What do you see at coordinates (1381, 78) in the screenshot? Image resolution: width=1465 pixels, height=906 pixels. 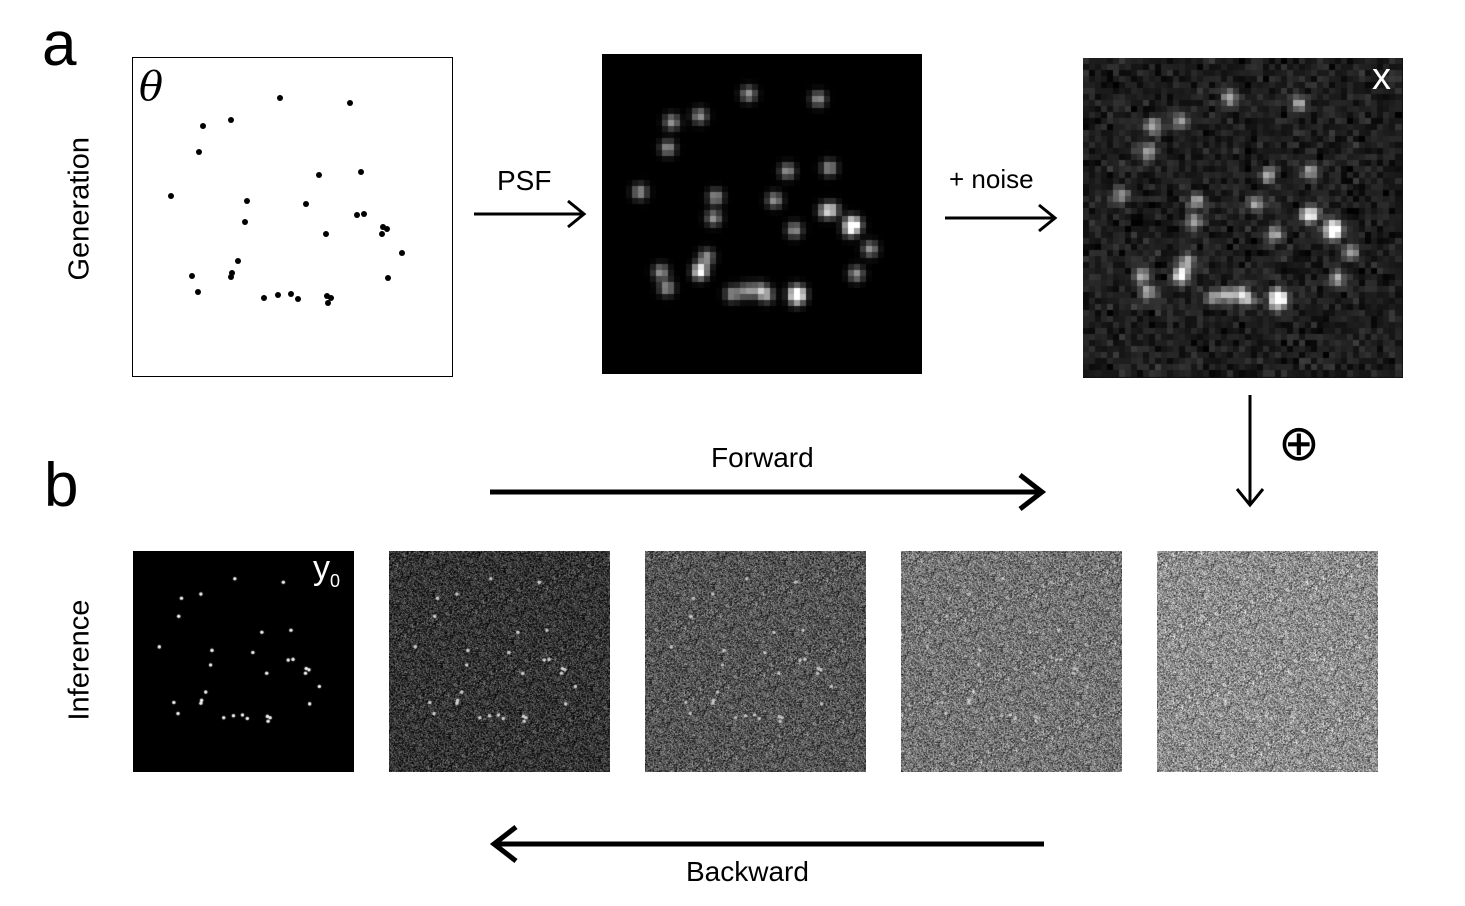 I see `x-label: x` at bounding box center [1381, 78].